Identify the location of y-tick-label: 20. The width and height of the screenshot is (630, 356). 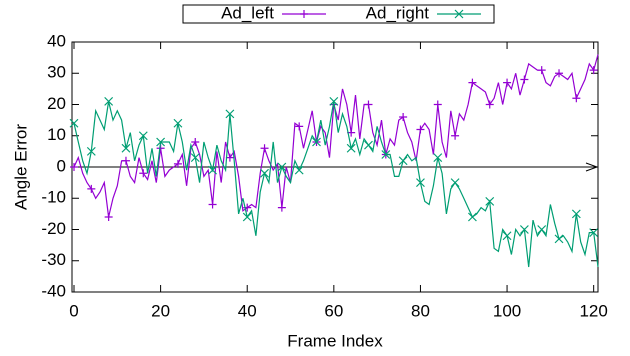
(56, 103).